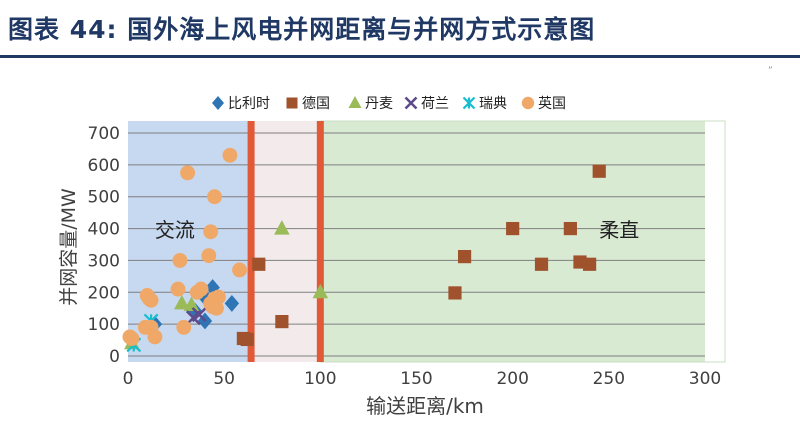  What do you see at coordinates (770, 71) in the screenshot?
I see `page-mark: ”` at bounding box center [770, 71].